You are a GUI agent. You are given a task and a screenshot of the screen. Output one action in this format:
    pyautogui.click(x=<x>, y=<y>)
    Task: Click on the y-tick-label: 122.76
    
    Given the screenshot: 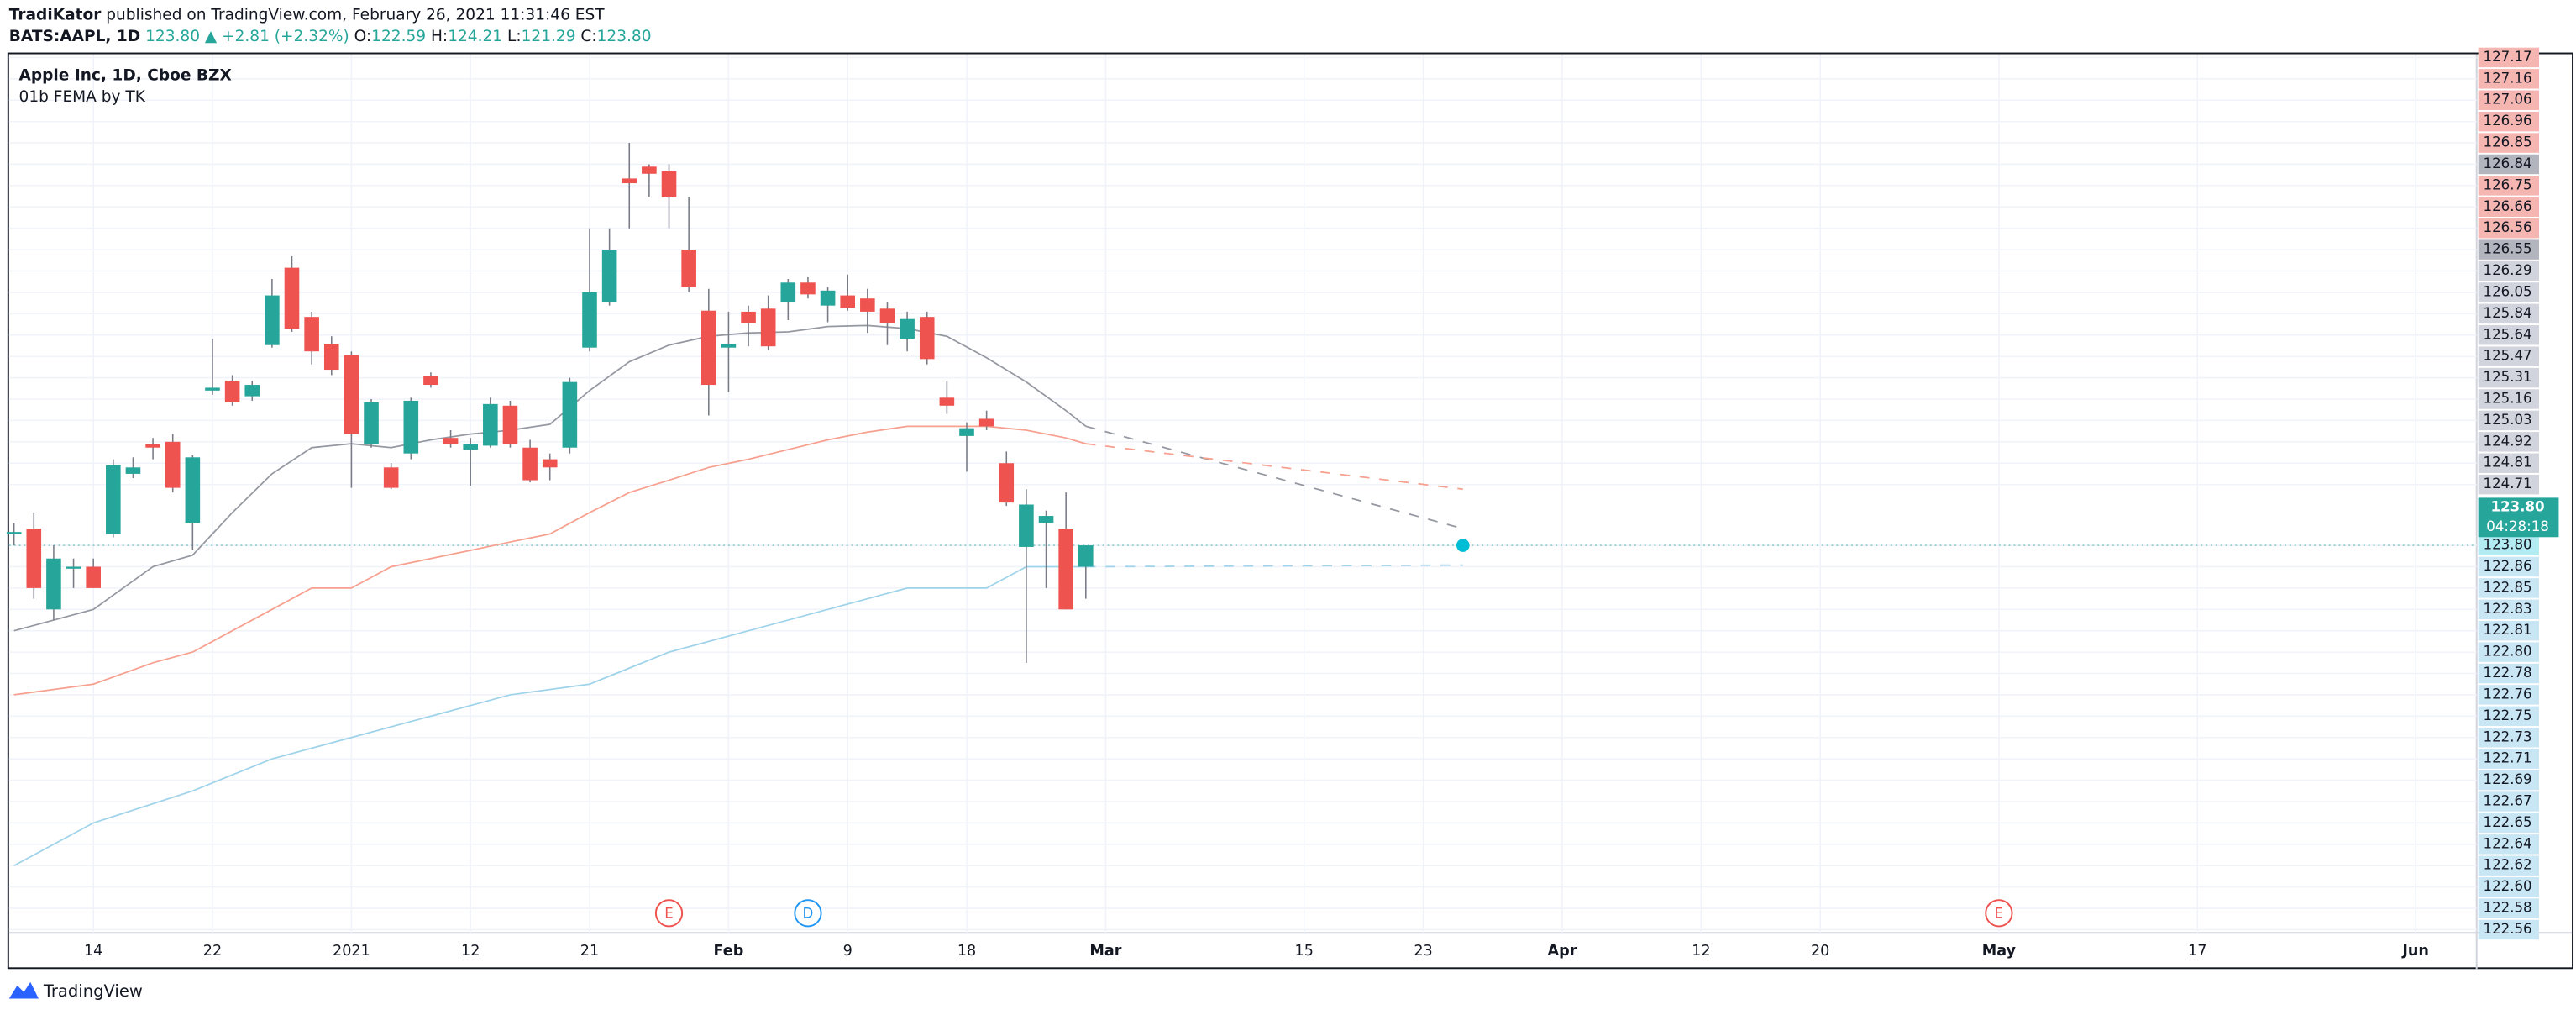 What is the action you would take?
    pyautogui.click(x=2508, y=694)
    